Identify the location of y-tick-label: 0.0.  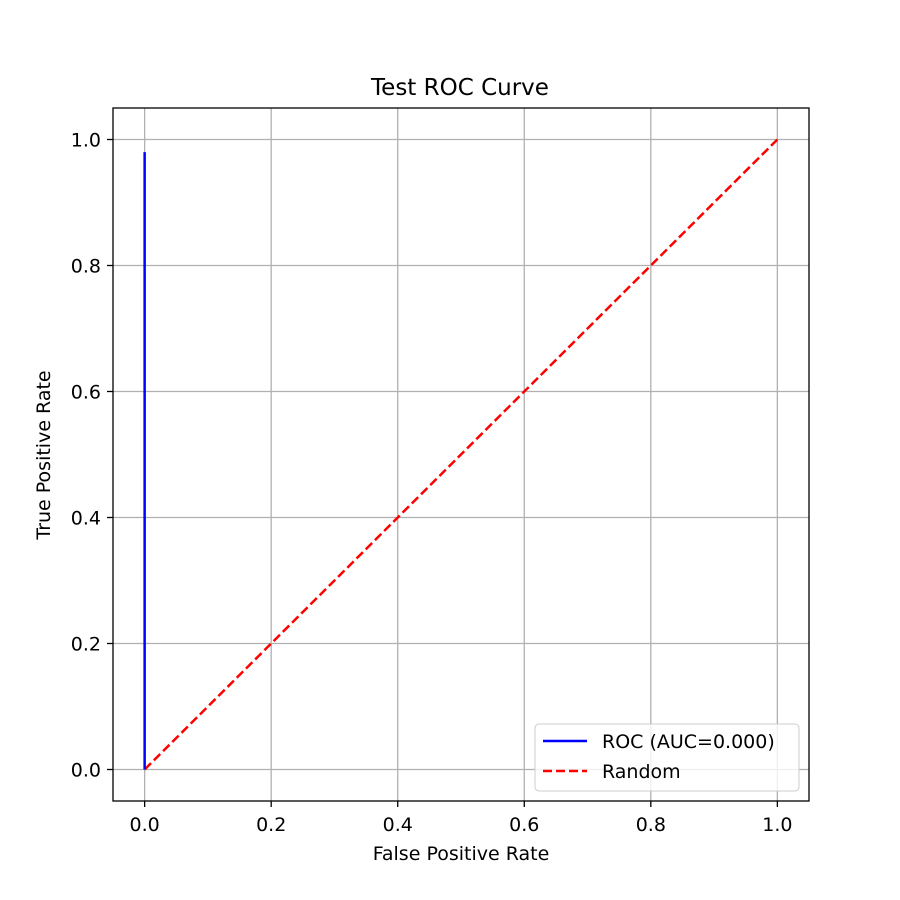
(86, 771).